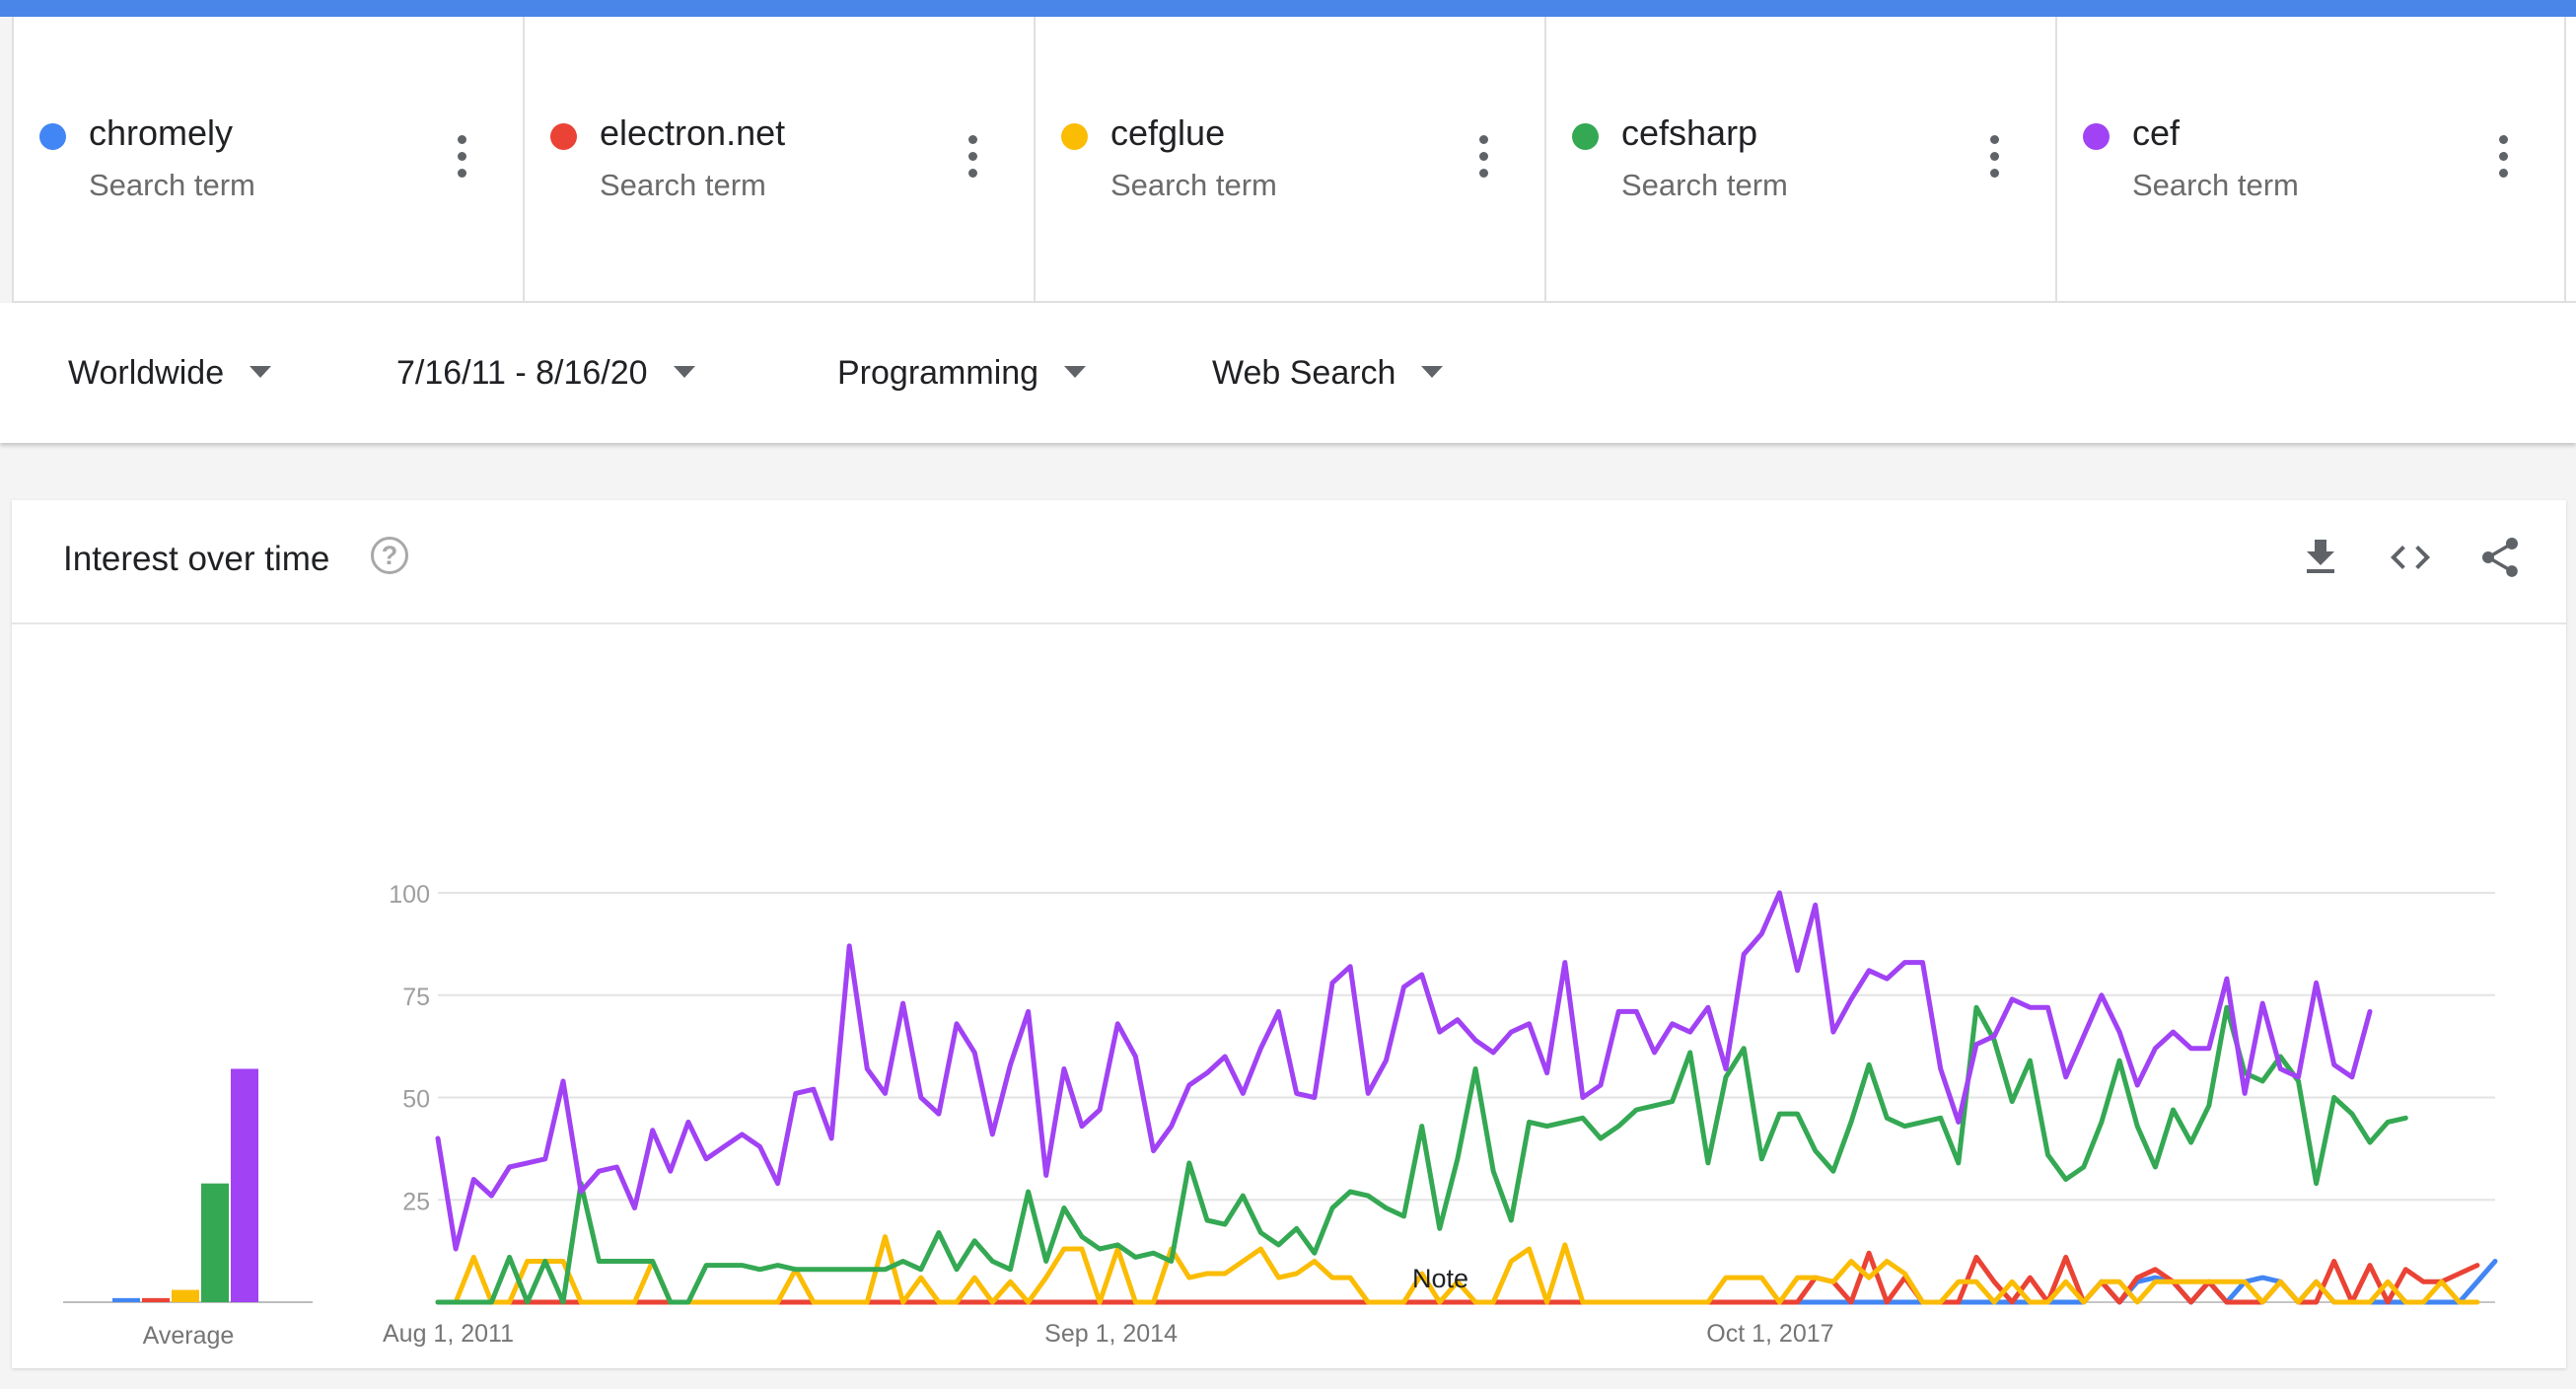 This screenshot has height=1389, width=2576. I want to click on download-icon, so click(2320, 557).